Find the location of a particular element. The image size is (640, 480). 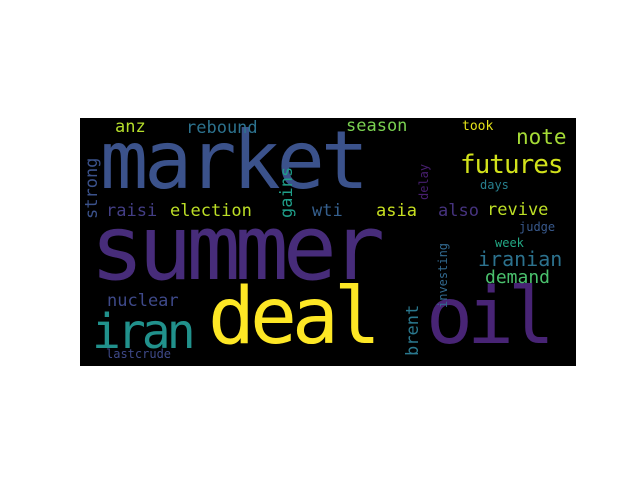

word-anz: anz is located at coordinates (130, 127).